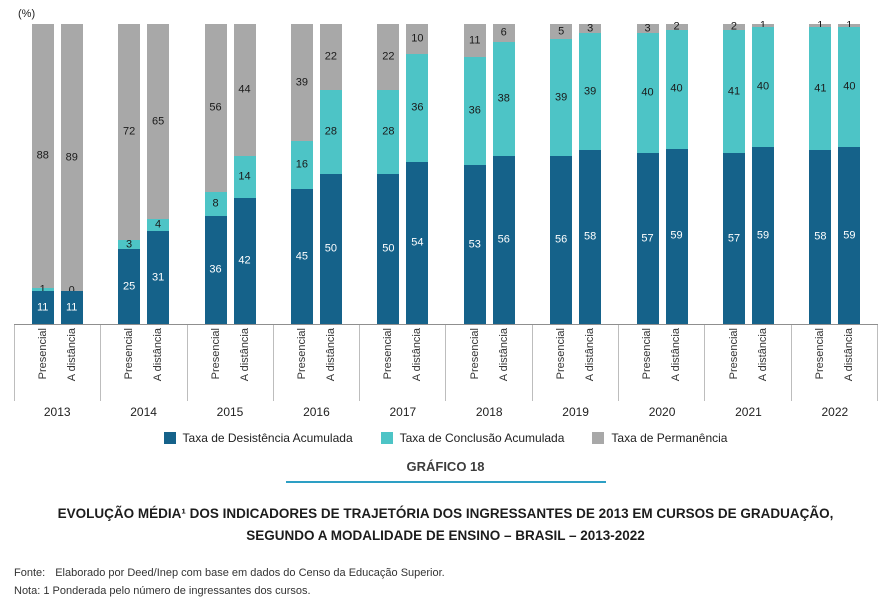  What do you see at coordinates (129, 286) in the screenshot?
I see `segment-value-label: 25` at bounding box center [129, 286].